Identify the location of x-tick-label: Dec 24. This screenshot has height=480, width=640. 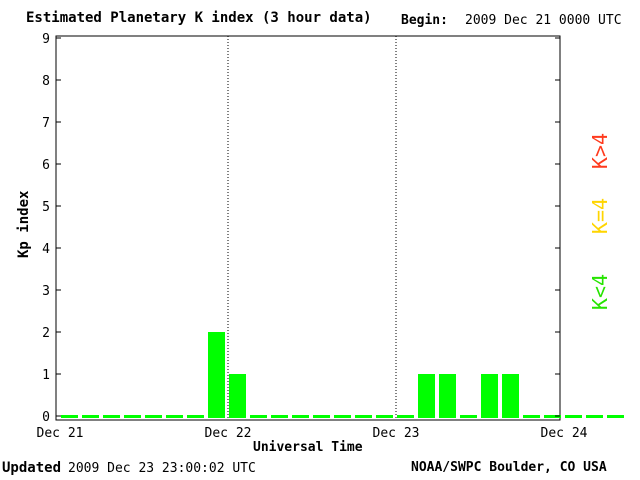
(564, 433).